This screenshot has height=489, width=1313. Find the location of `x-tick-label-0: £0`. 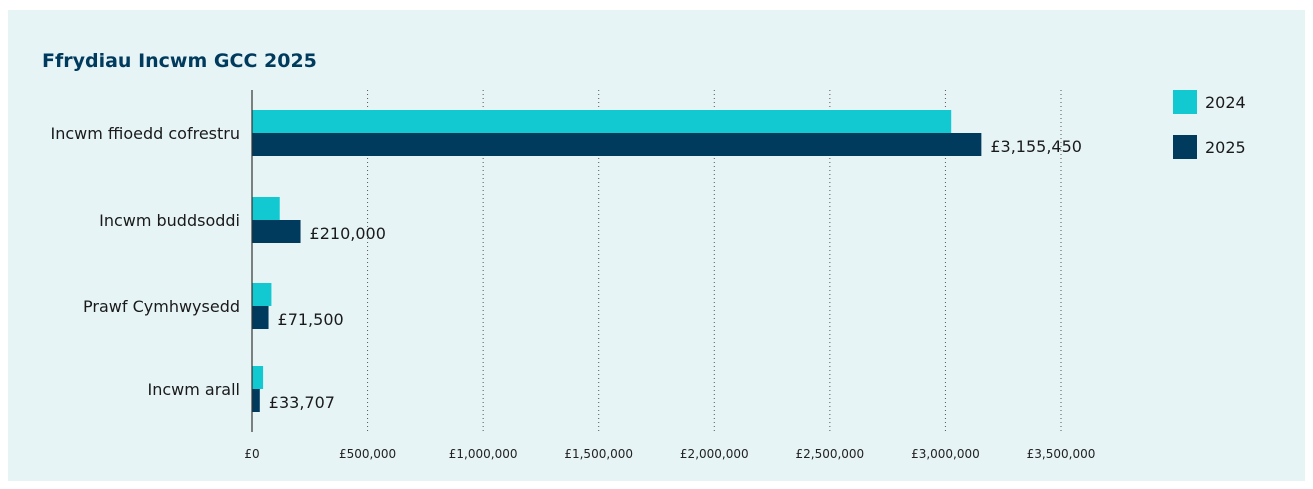

x-tick-label-0: £0 is located at coordinates (251, 454).